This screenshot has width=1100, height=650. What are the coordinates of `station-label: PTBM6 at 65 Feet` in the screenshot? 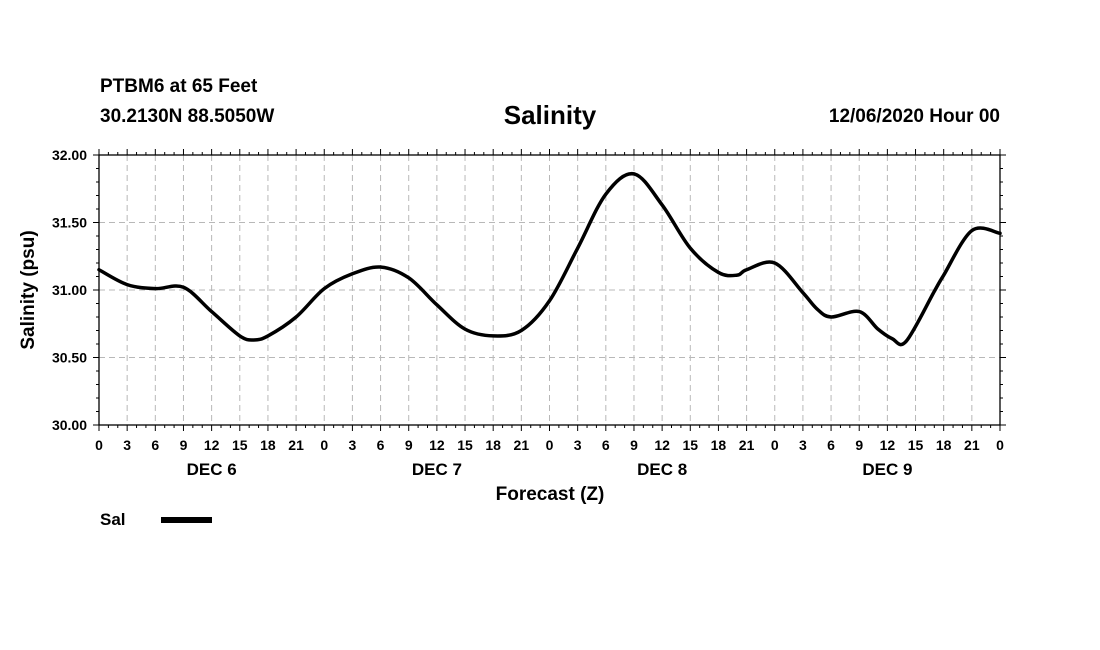 It's located at (179, 86).